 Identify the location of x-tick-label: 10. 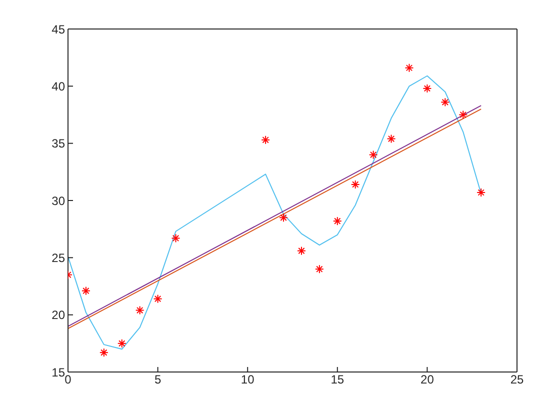
(247, 379).